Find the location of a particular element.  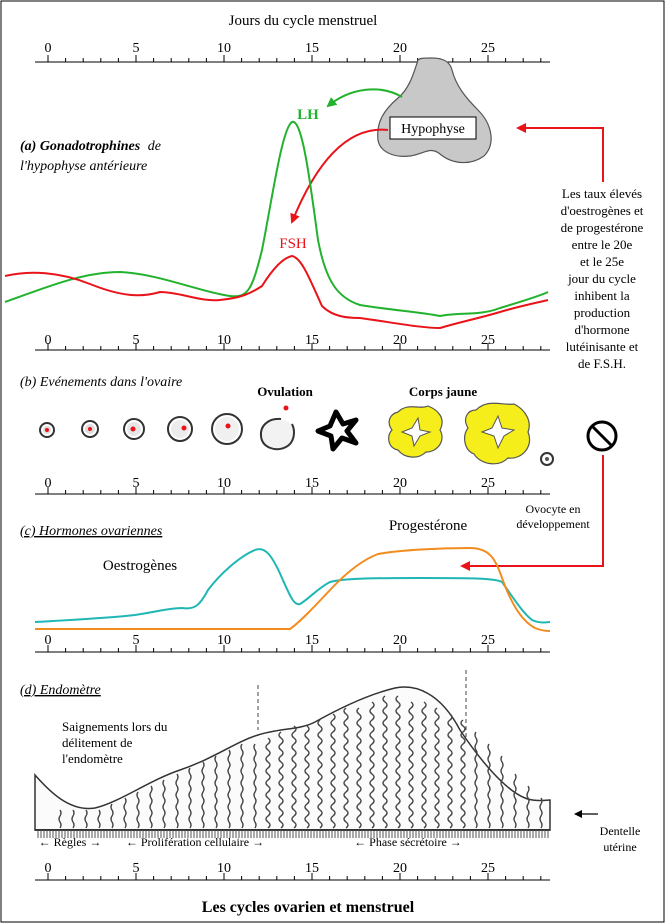

side-note-line: Les taux élevés is located at coordinates (602, 193).